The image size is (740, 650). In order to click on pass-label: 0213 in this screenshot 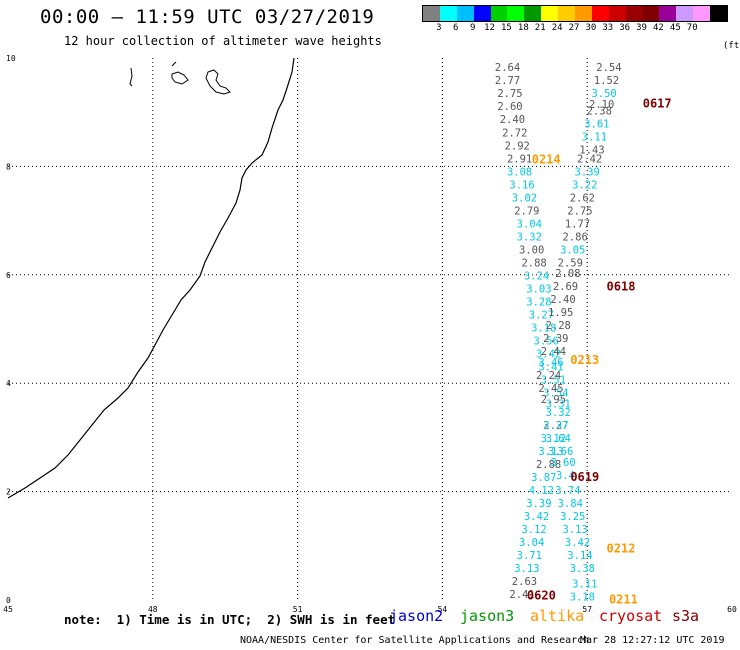, I will do `click(584, 360)`.